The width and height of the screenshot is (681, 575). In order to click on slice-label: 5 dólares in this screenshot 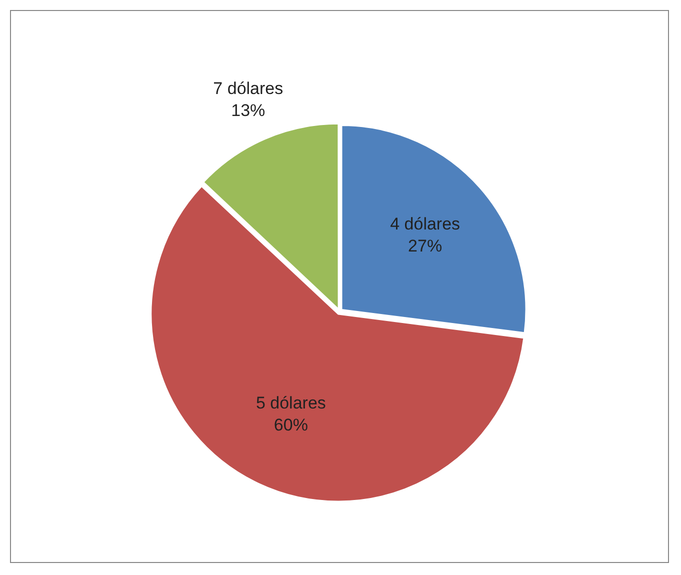, I will do `click(291, 402)`.